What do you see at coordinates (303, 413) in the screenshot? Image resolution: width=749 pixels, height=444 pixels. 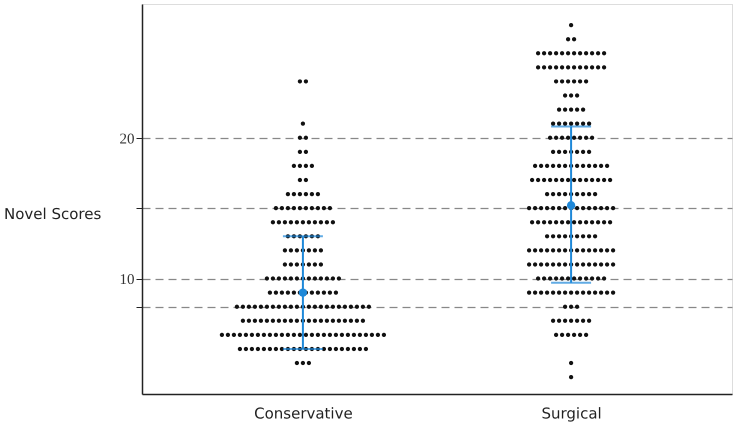 I see `x-tick-label: Conservative` at bounding box center [303, 413].